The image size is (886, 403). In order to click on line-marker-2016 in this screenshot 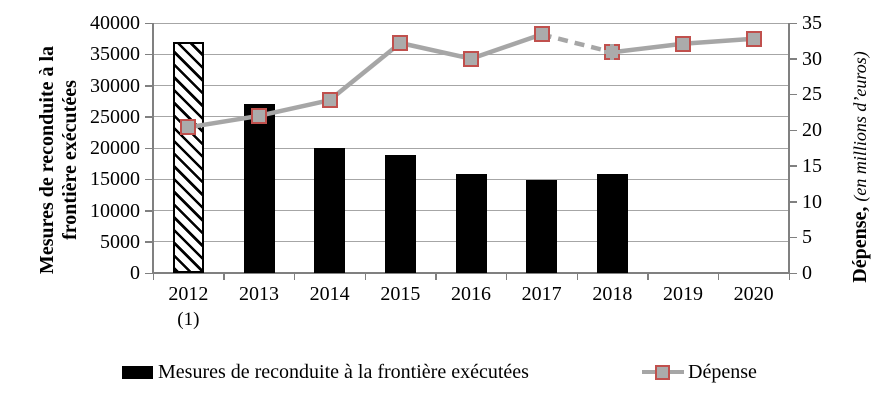, I will do `click(471, 58)`.